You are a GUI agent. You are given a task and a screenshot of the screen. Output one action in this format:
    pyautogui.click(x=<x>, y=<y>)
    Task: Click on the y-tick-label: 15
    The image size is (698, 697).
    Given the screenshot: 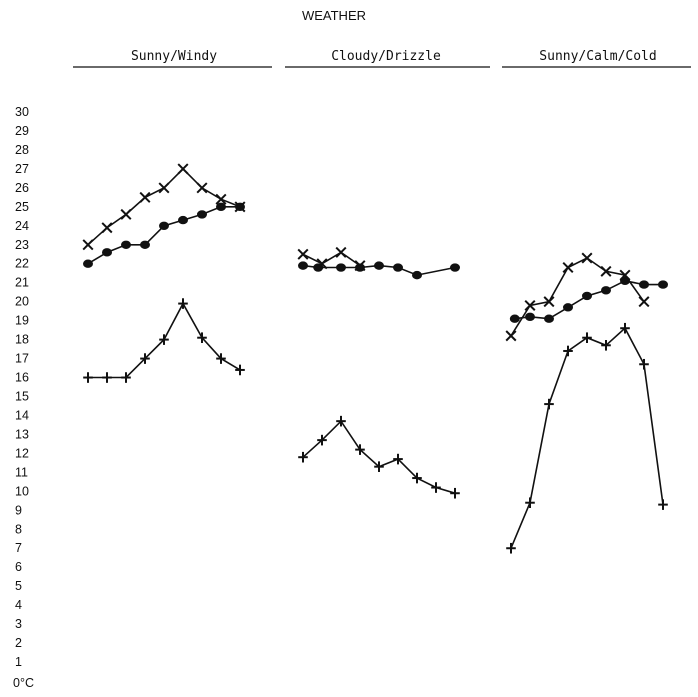 What is the action you would take?
    pyautogui.click(x=22, y=397)
    